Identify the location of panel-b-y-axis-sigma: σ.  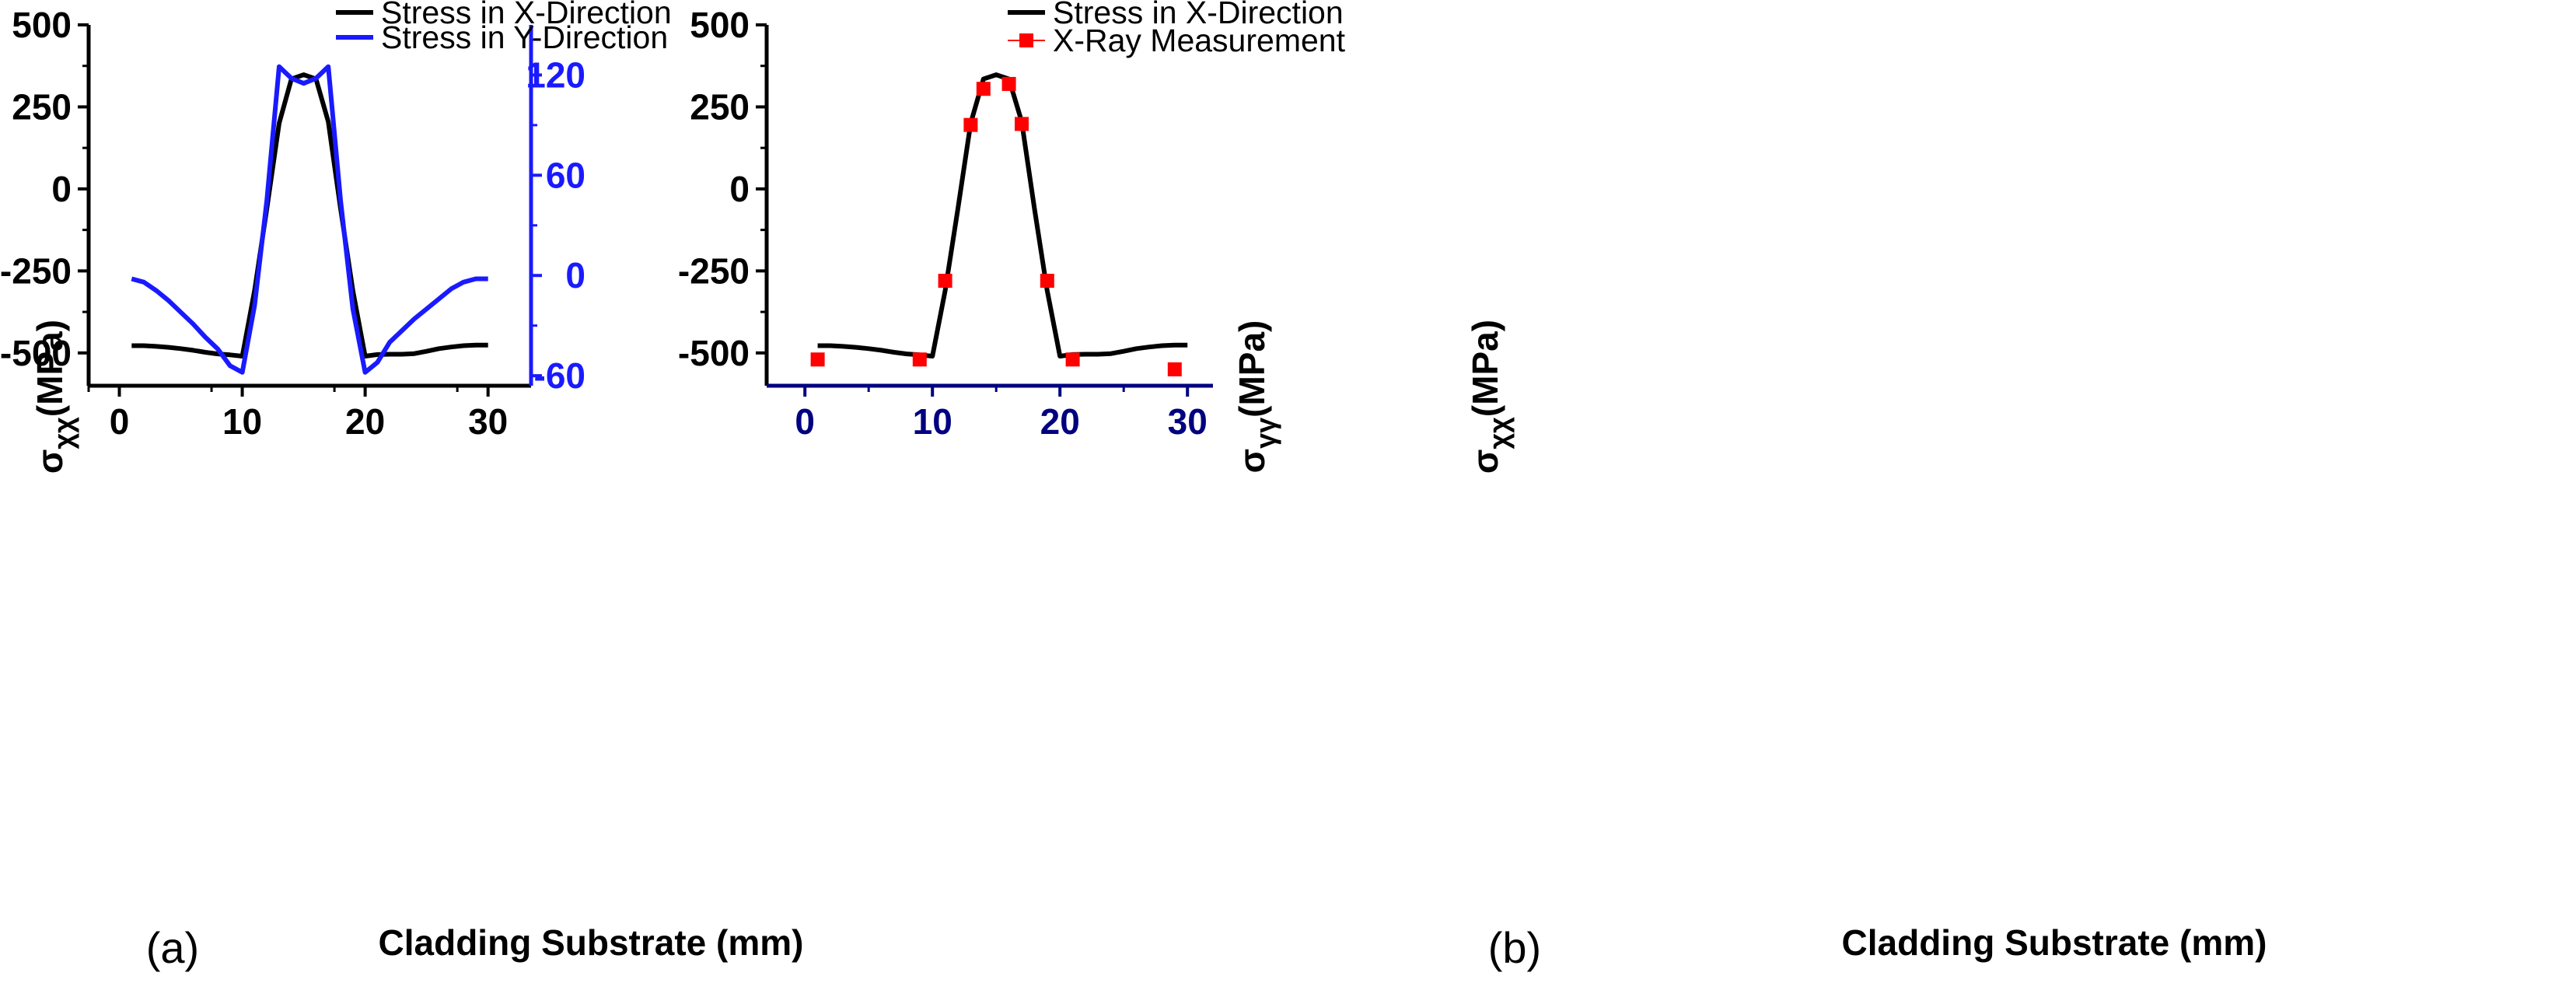
(1485, 462).